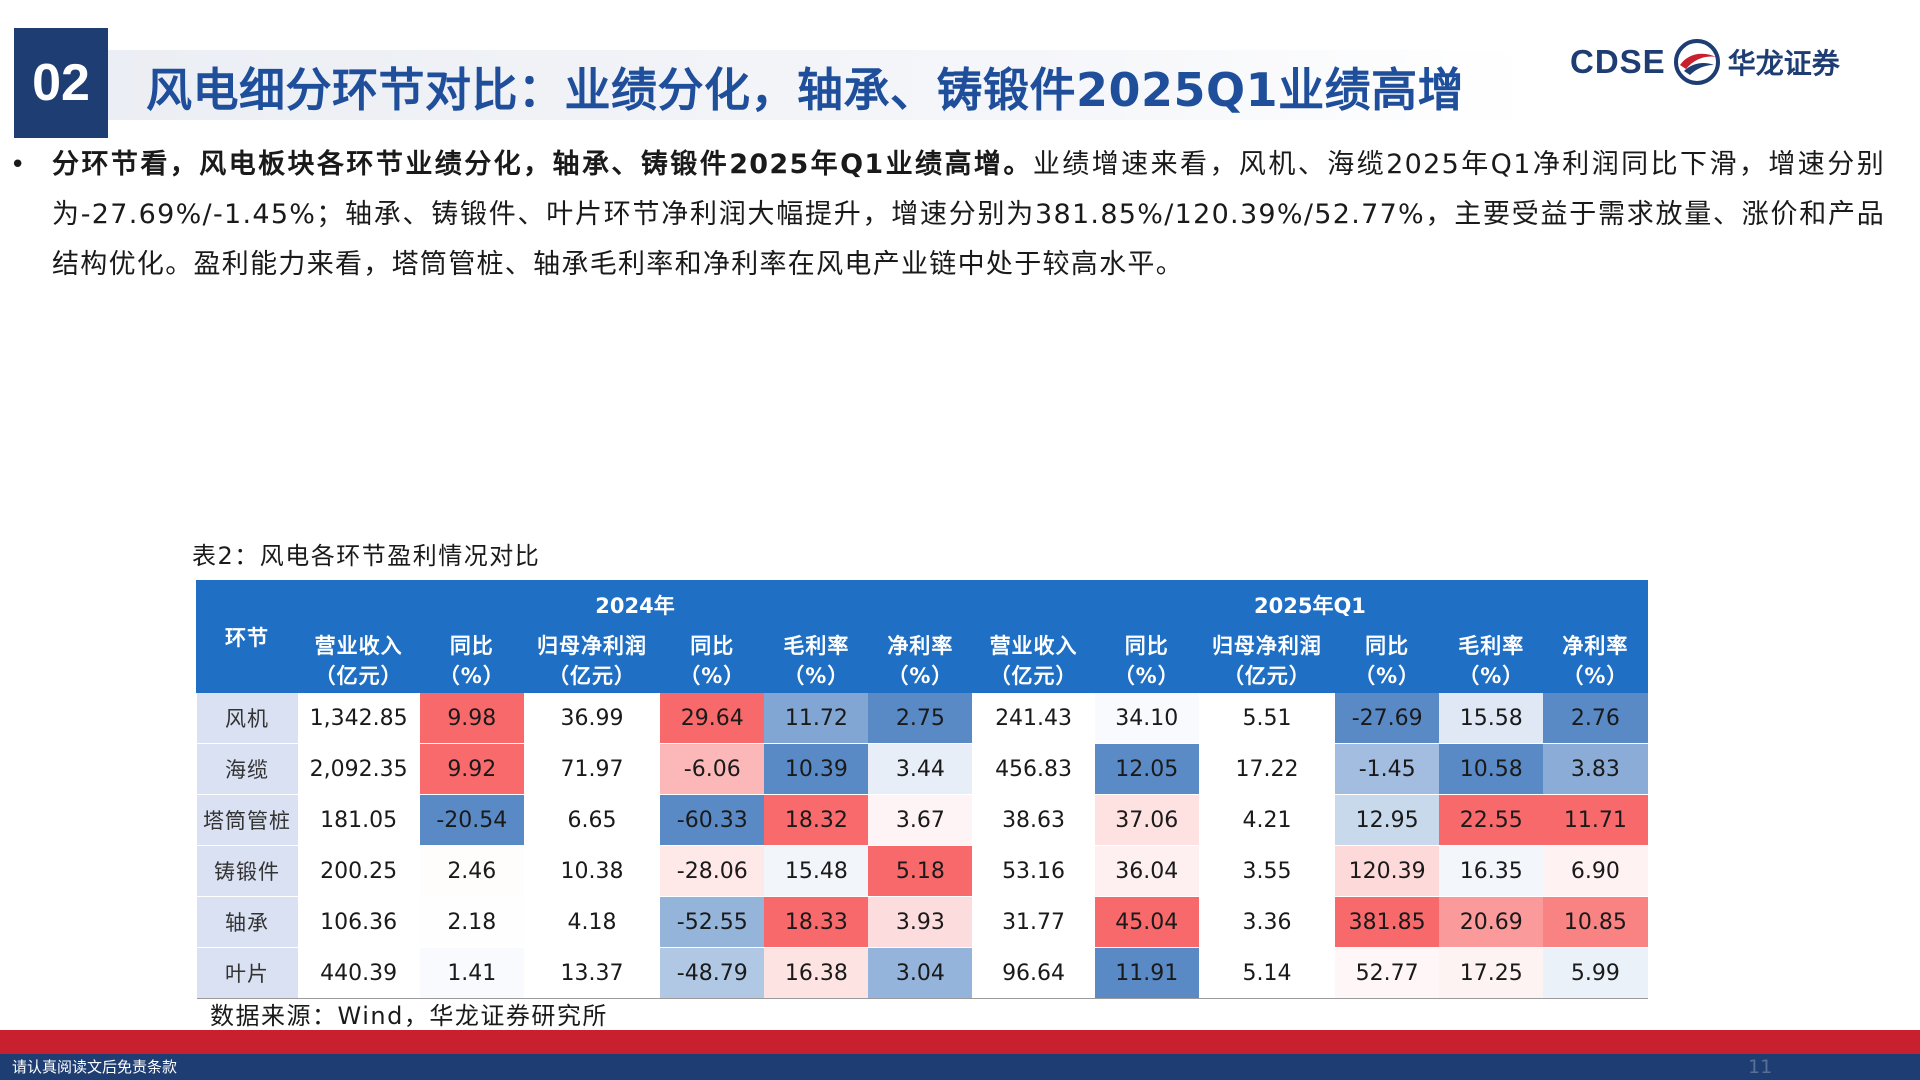 The image size is (1920, 1080). Describe the element at coordinates (1146, 820) in the screenshot. I see `table-cell: 37.06` at that location.